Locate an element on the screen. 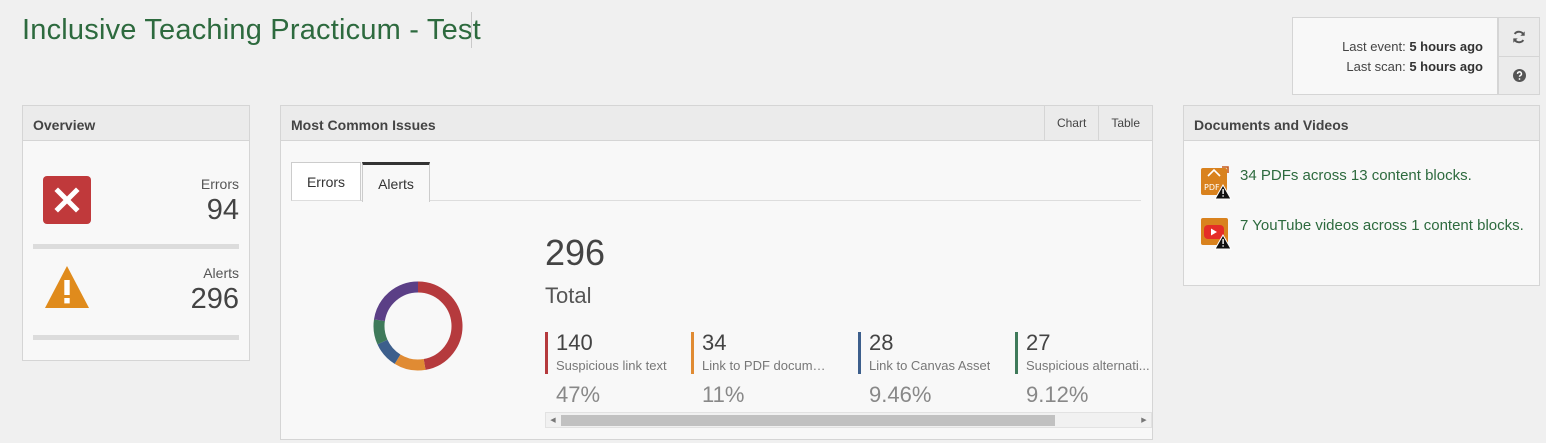  issues-donut-chart is located at coordinates (418, 326).